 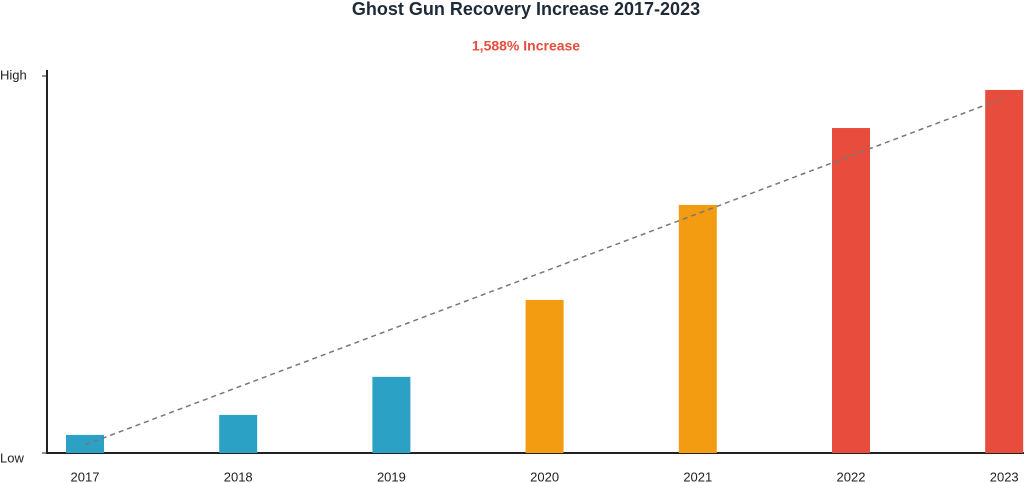 I want to click on x-tick-label: 2017, so click(x=85, y=476).